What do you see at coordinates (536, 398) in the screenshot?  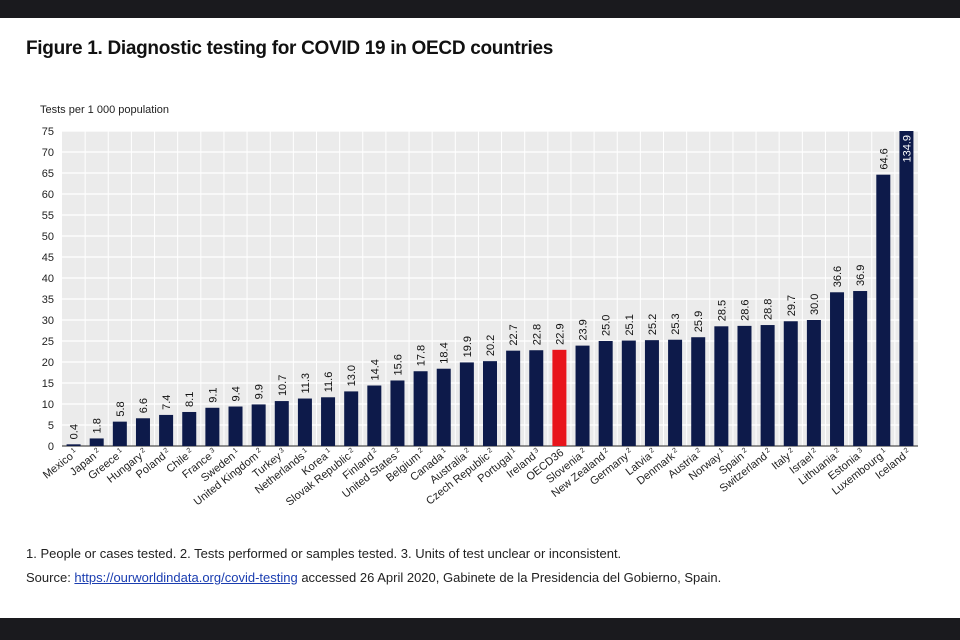 I see `bar-ireland` at bounding box center [536, 398].